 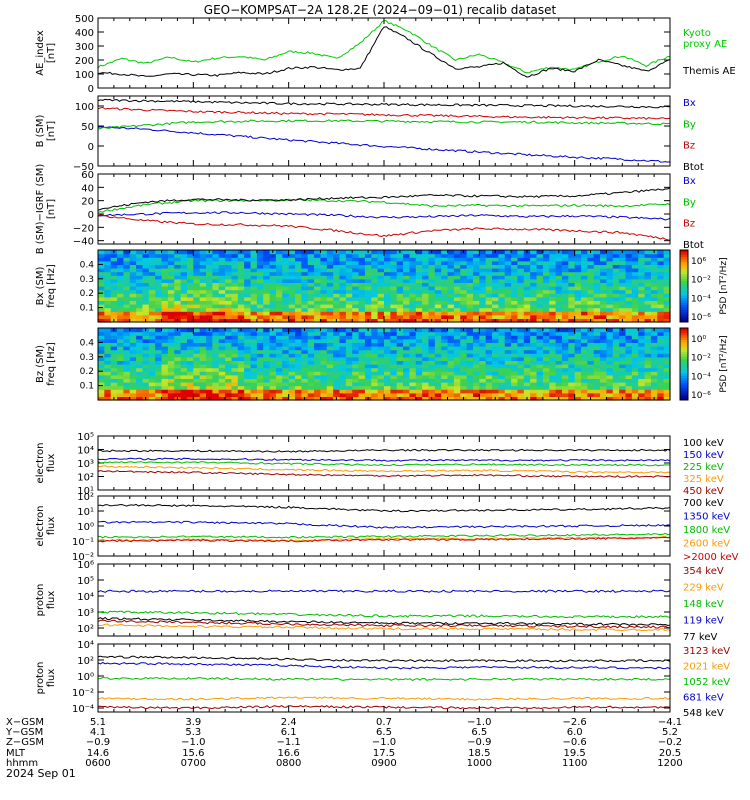 What do you see at coordinates (703, 698) in the screenshot?
I see `legend-label: 681 keV` at bounding box center [703, 698].